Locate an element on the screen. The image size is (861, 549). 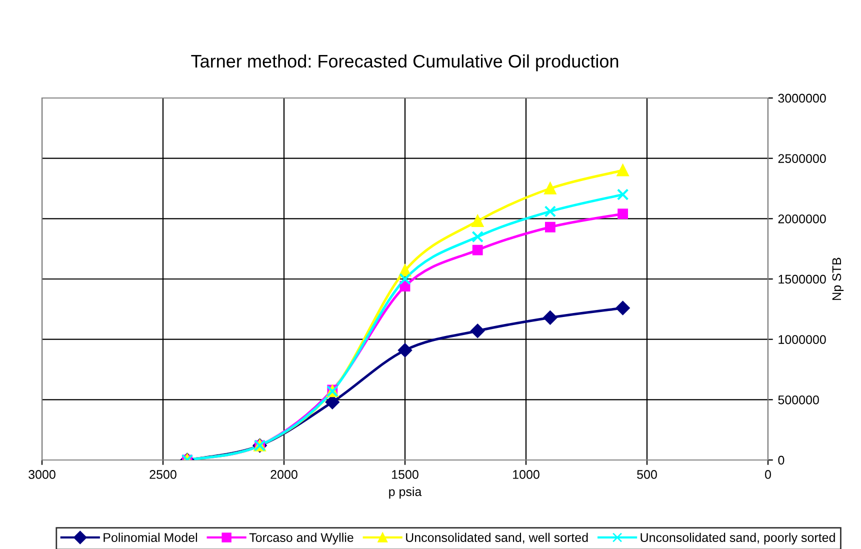
x-tick-label: 500 is located at coordinates (647, 474).